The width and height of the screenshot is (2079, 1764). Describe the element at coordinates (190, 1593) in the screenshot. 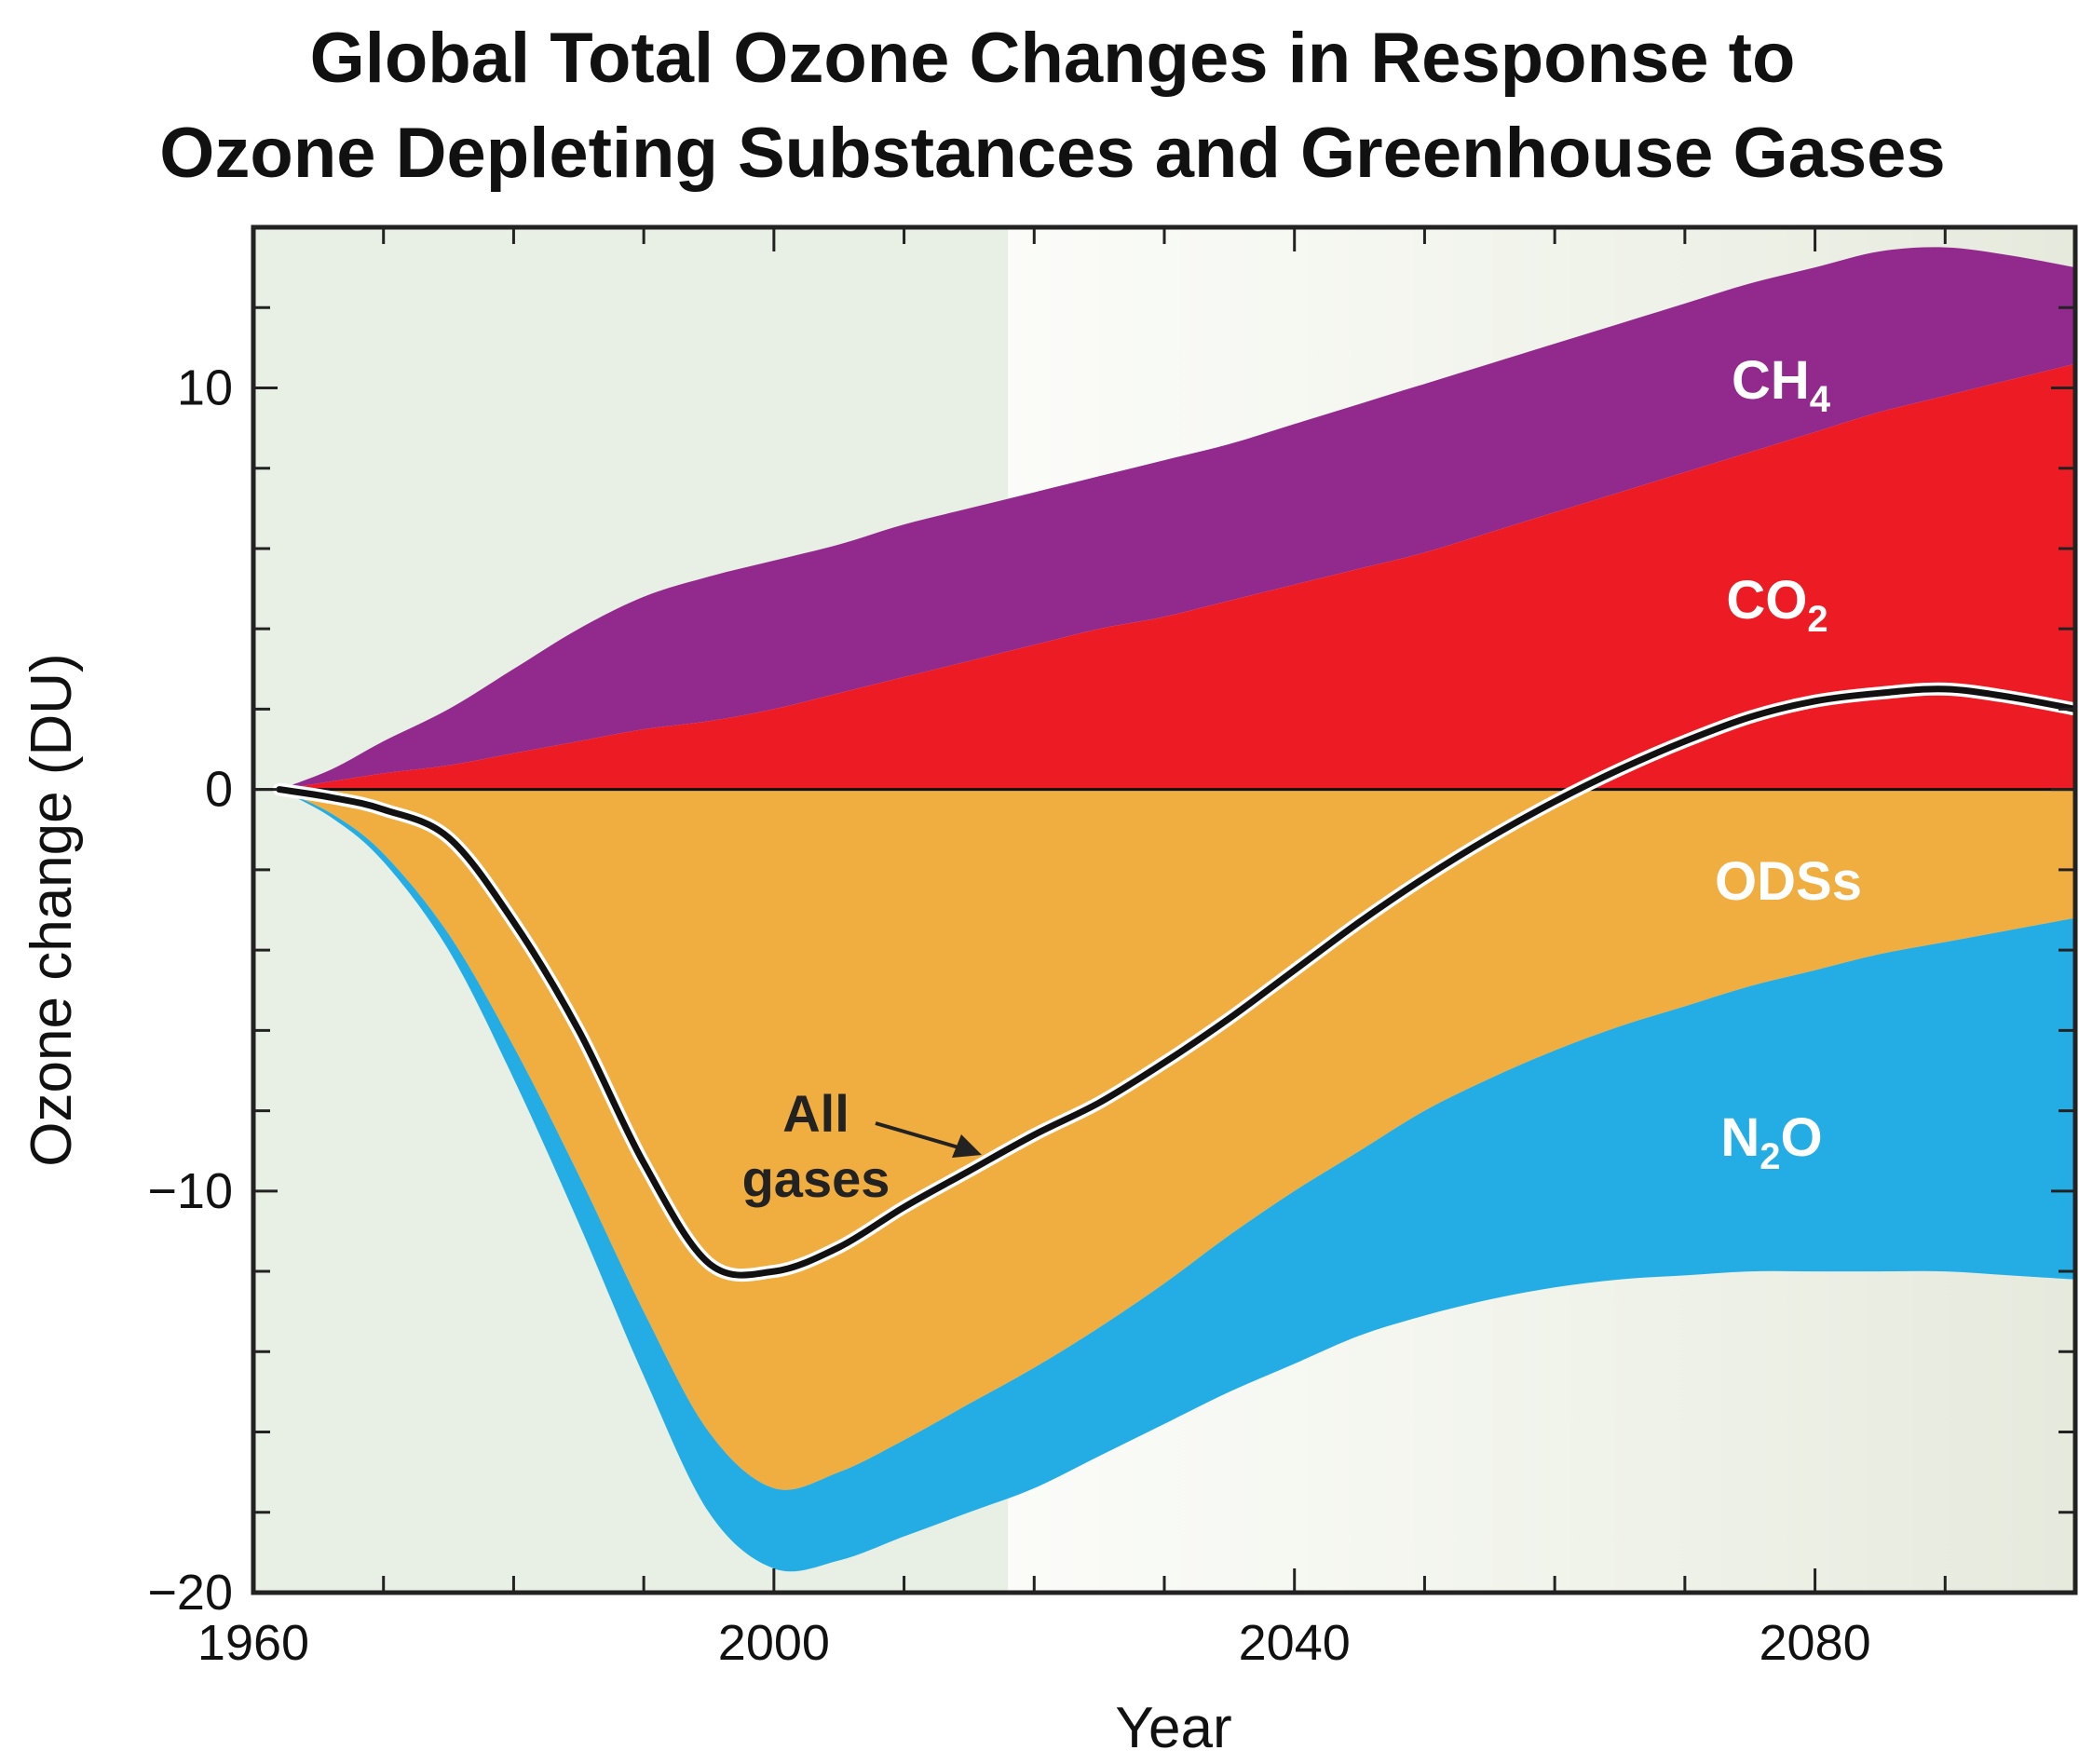

I see `y-tick-label: −20` at that location.